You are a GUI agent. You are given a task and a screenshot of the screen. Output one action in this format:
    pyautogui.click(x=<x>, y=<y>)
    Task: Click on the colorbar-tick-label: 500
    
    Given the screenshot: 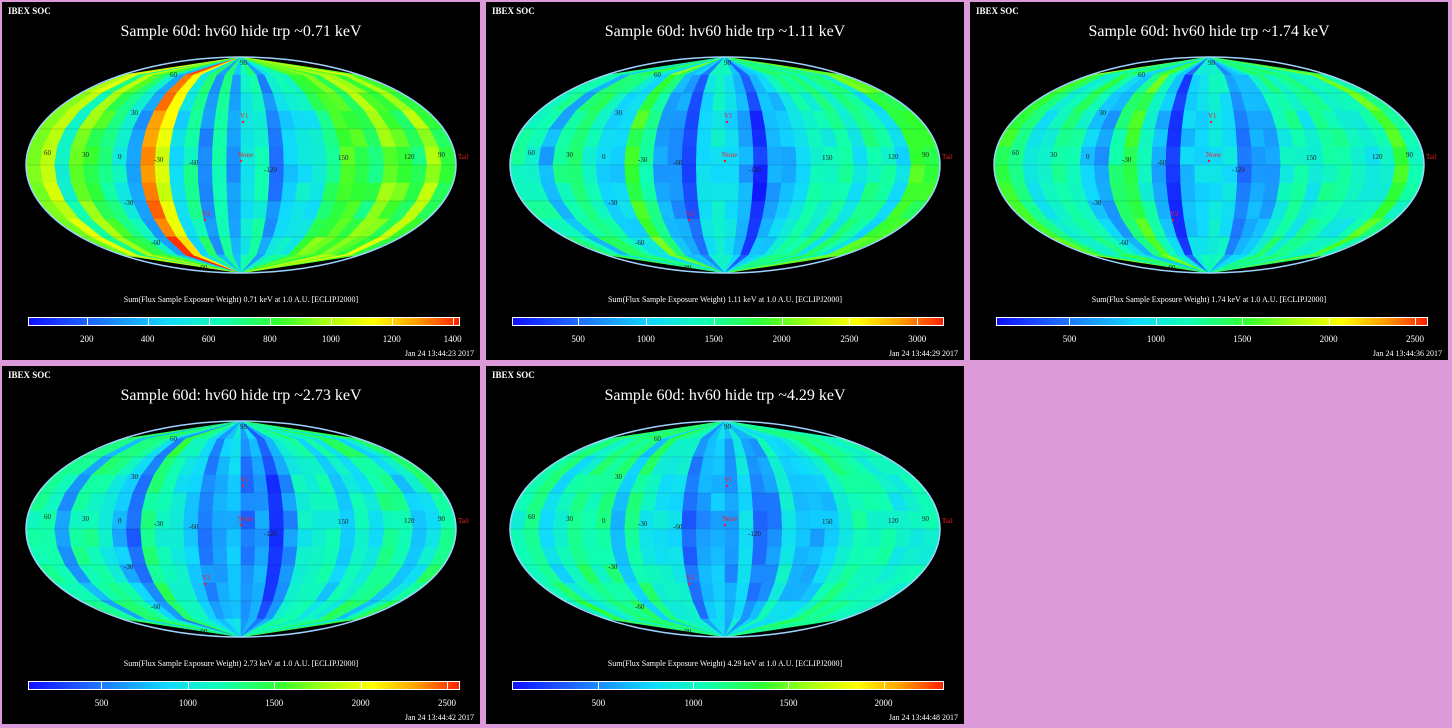 What is the action you would take?
    pyautogui.click(x=101, y=703)
    